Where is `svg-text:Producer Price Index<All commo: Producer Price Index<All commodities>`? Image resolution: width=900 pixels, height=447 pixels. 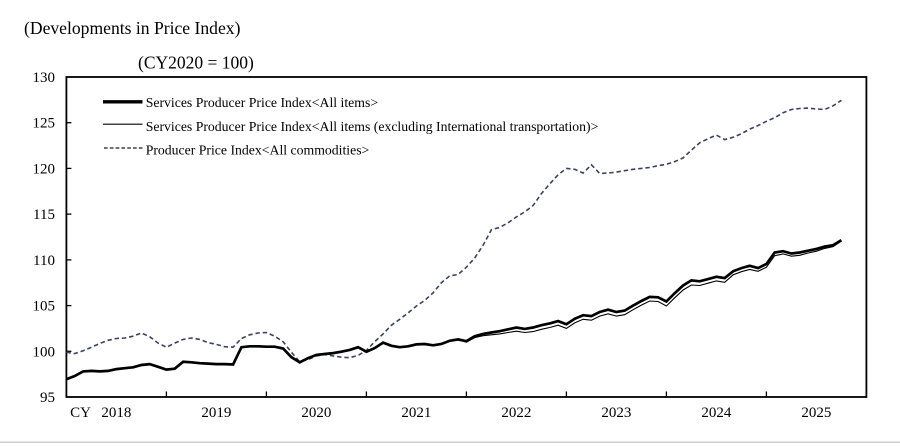
svg-text:Producer Price Index<All commo: Producer Price Index<All commodities> is located at coordinates (258, 150).